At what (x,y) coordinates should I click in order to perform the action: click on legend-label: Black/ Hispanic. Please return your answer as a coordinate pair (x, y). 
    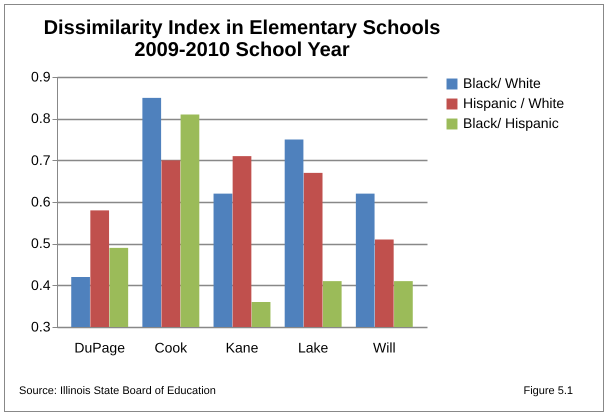
    Looking at the image, I should click on (511, 123).